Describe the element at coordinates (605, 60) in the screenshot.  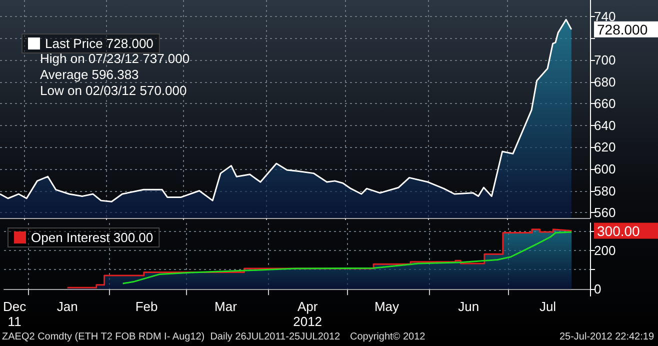
I see `y-tick-label: 700` at that location.